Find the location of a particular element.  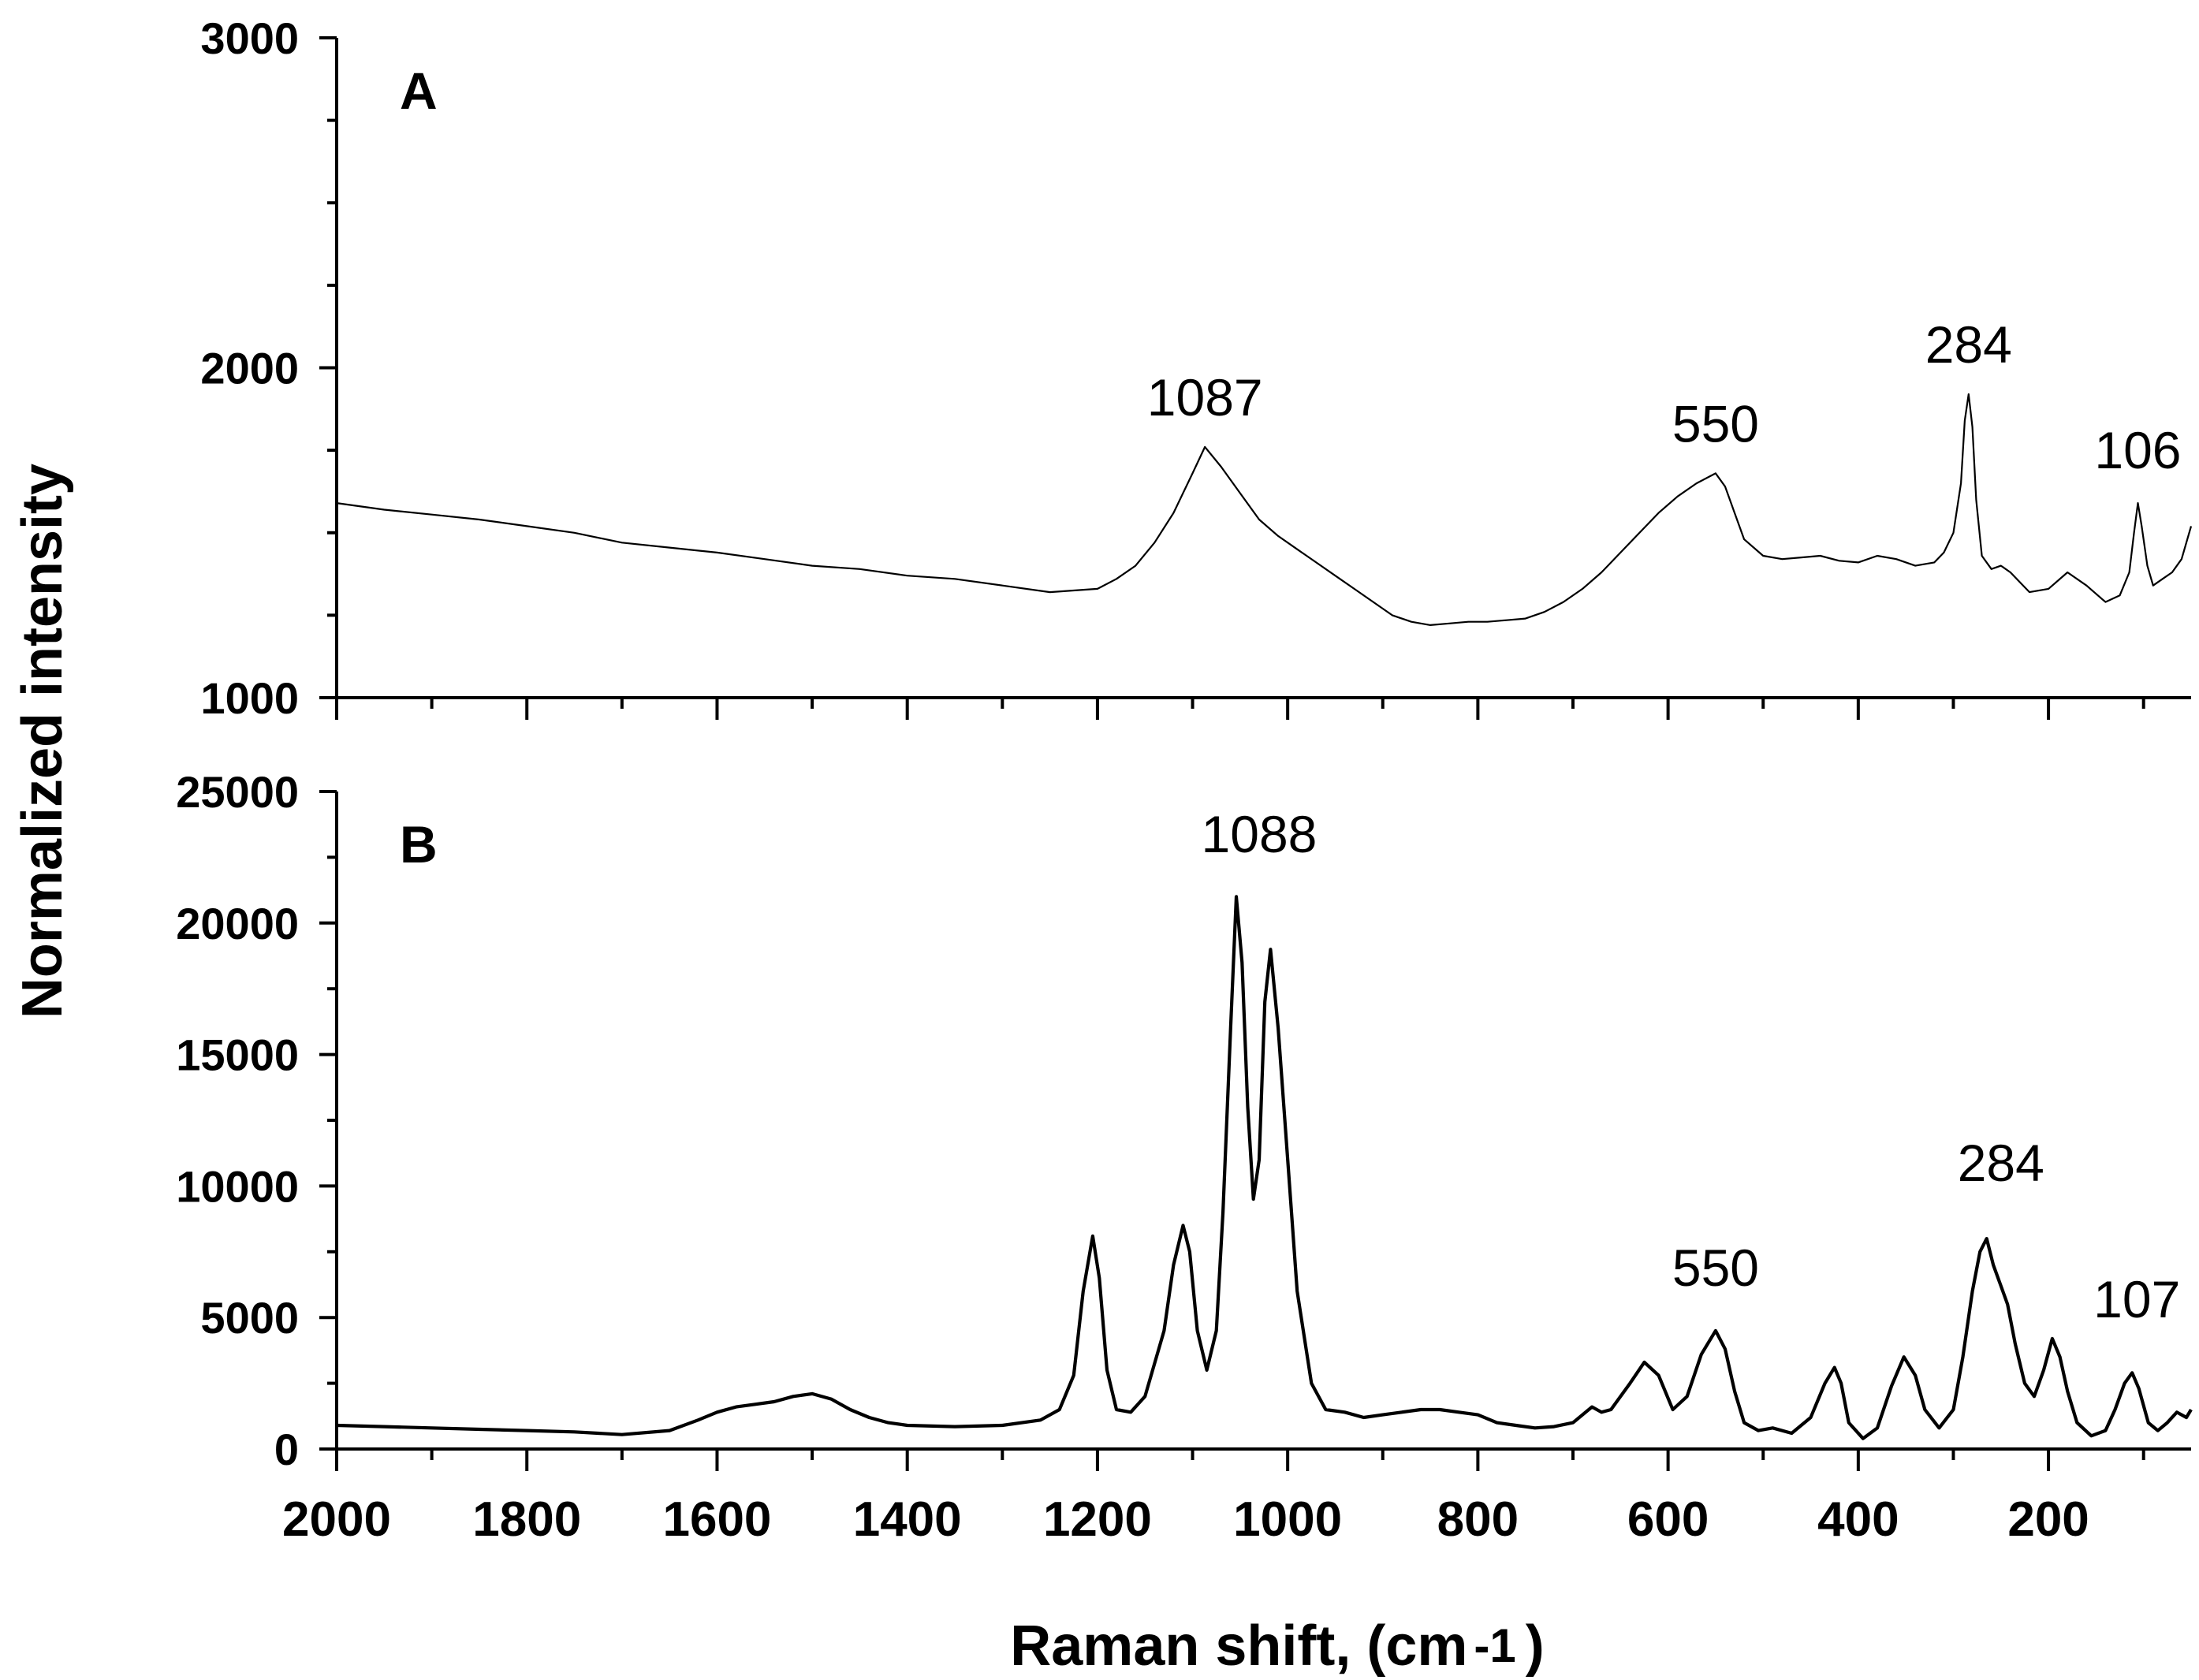

x-tick-label: 400 is located at coordinates (1858, 1519).